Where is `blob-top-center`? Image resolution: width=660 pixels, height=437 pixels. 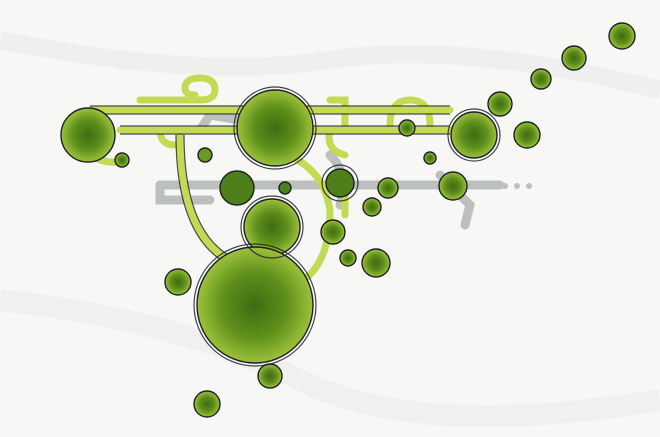 blob-top-center is located at coordinates (275, 128).